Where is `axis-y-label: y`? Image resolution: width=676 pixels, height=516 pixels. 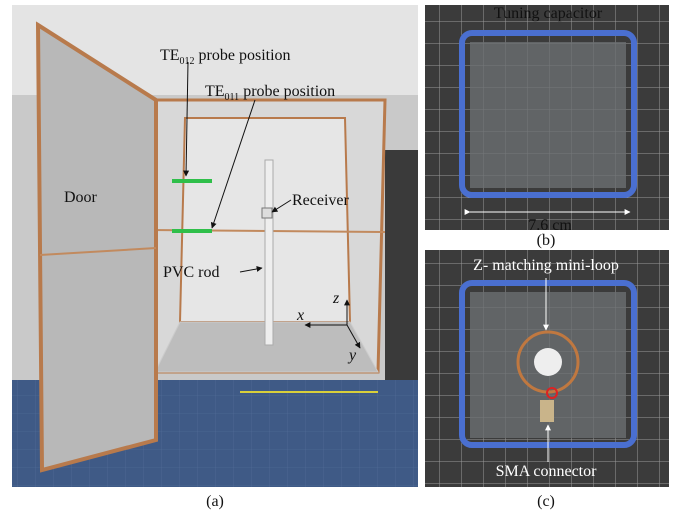 axis-y-label: y is located at coordinates (352, 355).